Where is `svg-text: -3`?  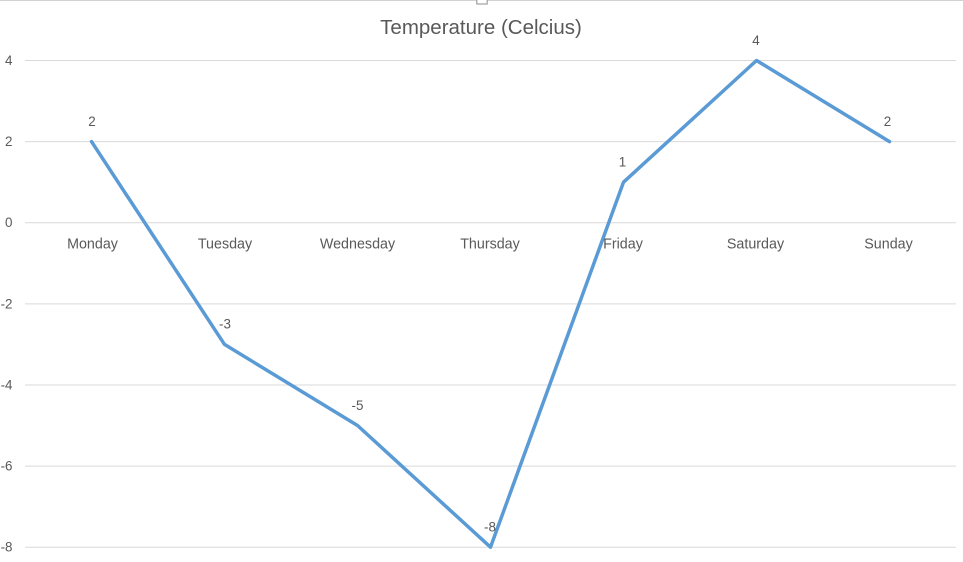 svg-text: -3 is located at coordinates (225, 324).